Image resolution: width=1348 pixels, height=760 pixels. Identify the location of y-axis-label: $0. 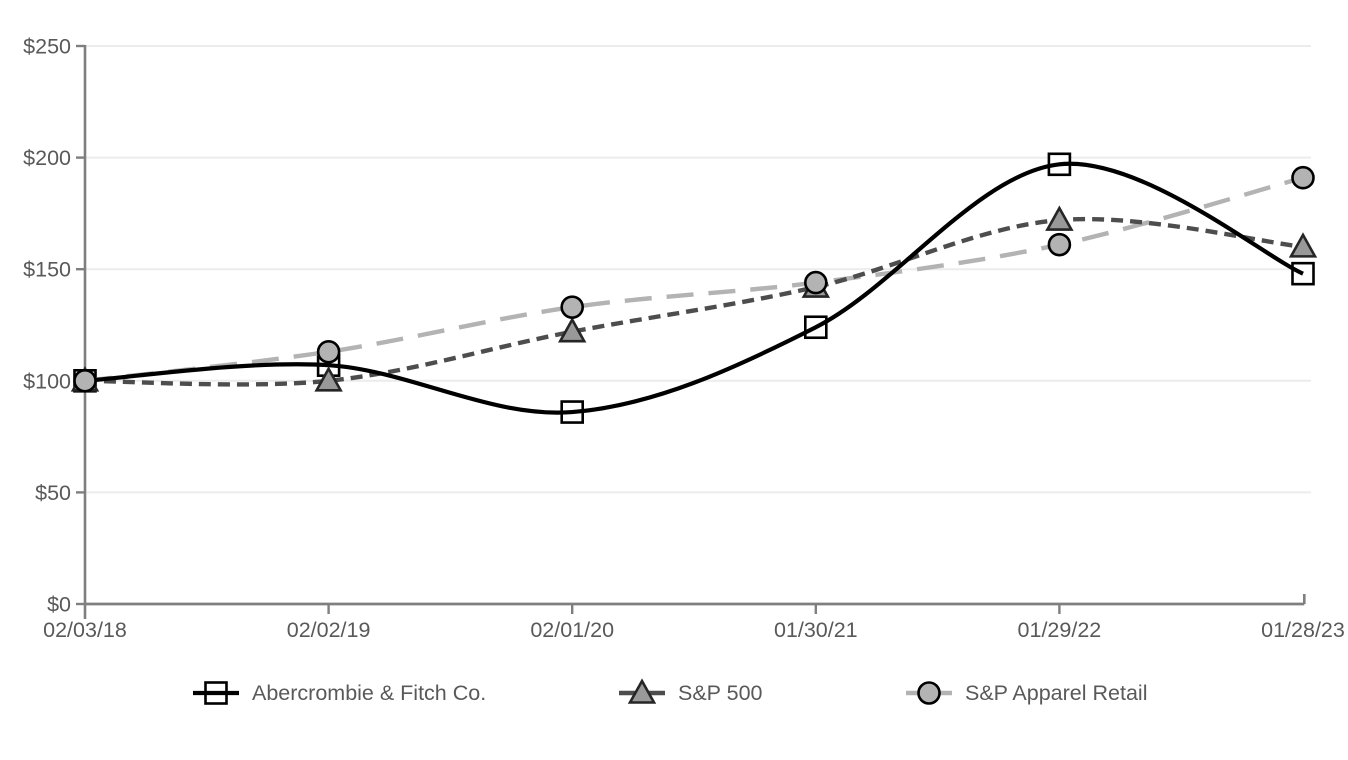
(59, 605).